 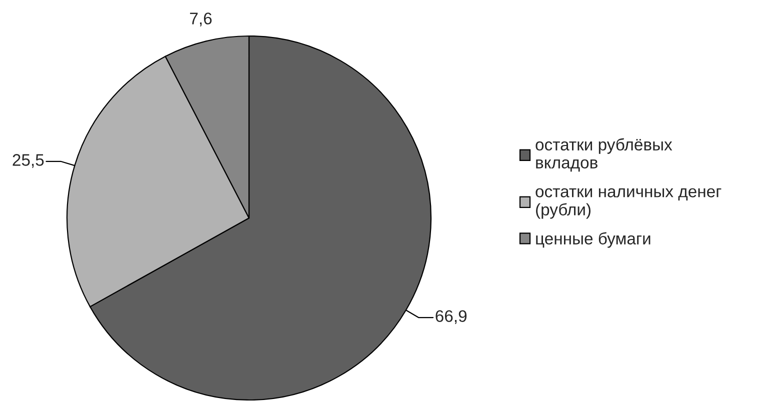 I want to click on data-label: 66,9, so click(x=451, y=317).